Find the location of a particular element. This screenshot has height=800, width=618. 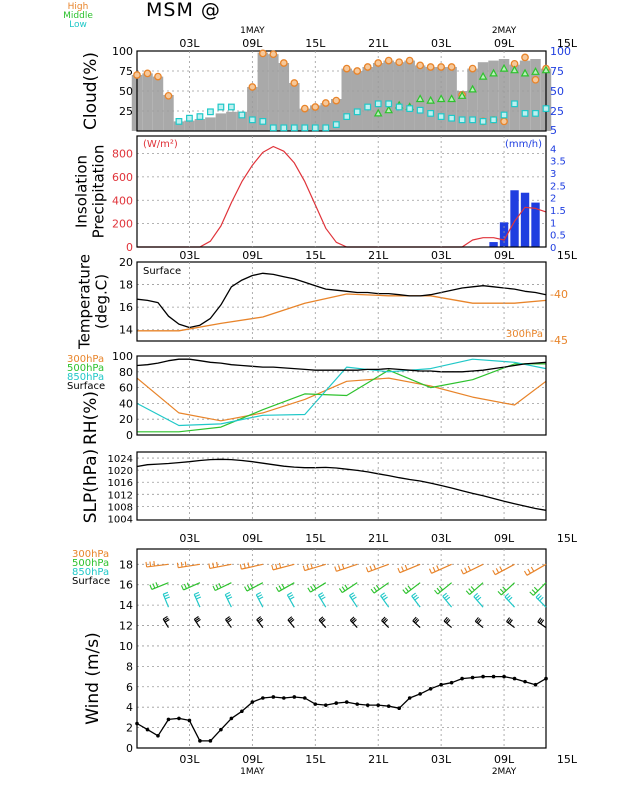

rh-ytick-left: 0 is located at coordinates (129, 435).